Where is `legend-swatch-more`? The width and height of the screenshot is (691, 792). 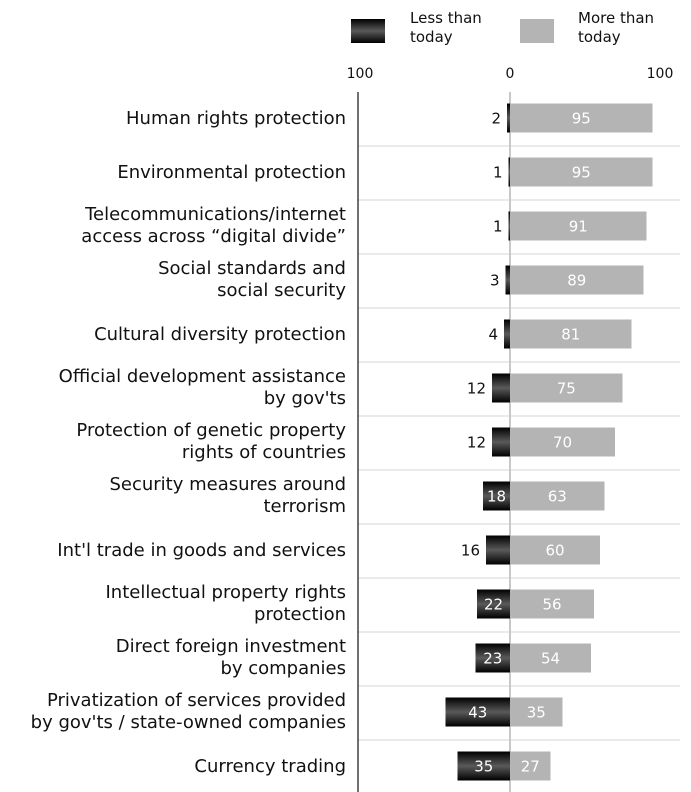
legend-swatch-more is located at coordinates (537, 31).